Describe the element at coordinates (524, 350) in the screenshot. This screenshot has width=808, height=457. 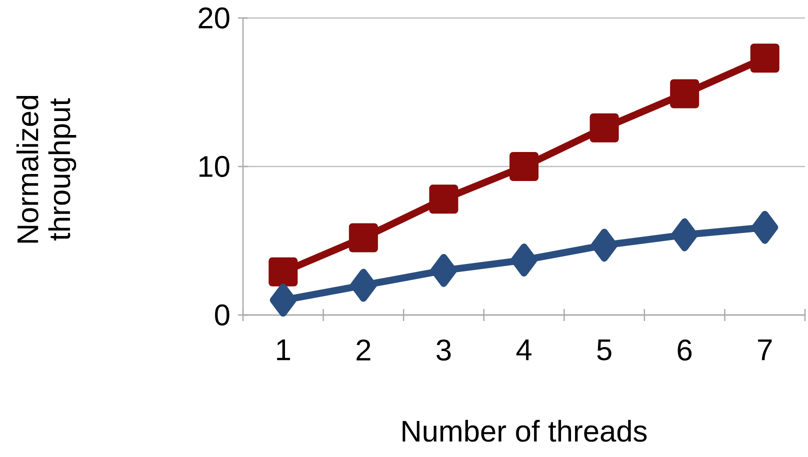
I see `x-tick-label: 4` at that location.